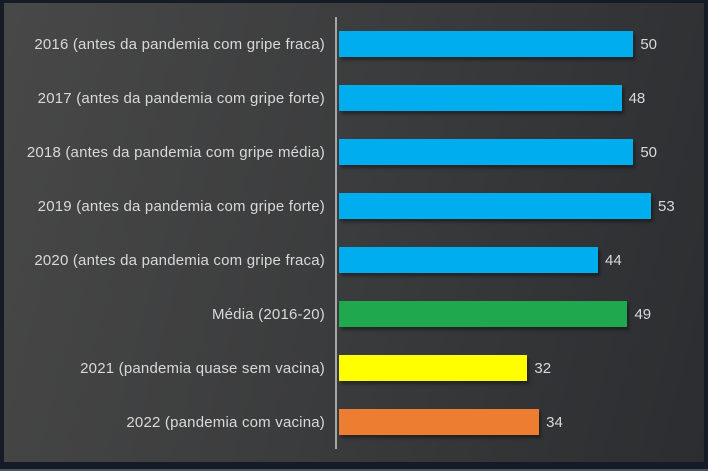 The width and height of the screenshot is (708, 471). I want to click on bar-area: 34, so click(520, 422).